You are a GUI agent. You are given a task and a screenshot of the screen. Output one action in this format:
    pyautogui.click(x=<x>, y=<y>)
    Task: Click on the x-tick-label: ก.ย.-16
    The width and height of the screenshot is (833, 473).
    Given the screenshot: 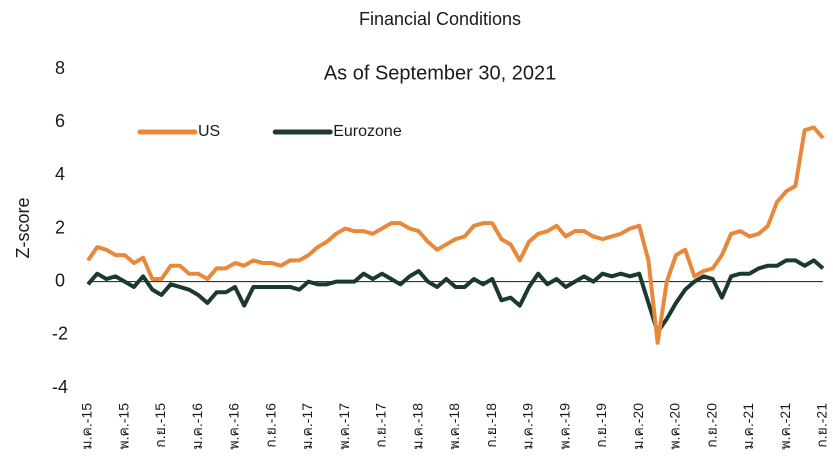 What is the action you would take?
    pyautogui.click(x=270, y=425)
    